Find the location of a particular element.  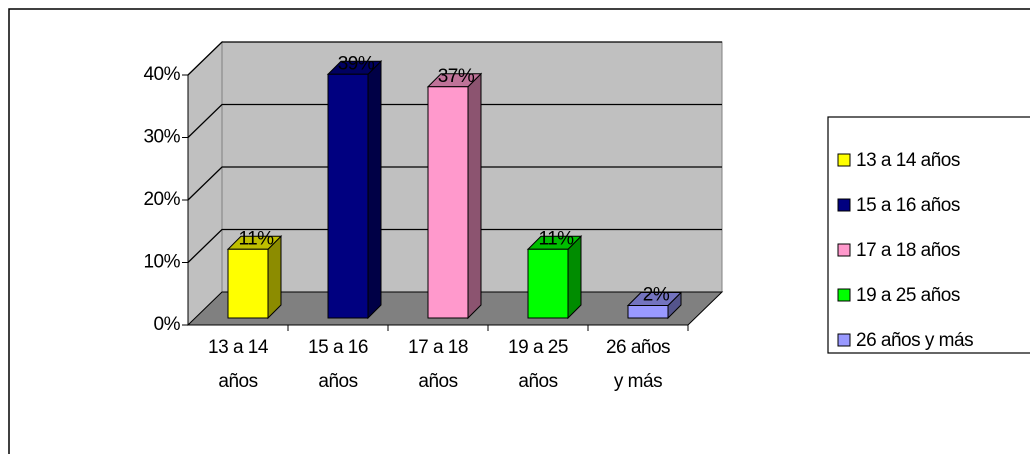

y-tick-label: 20% is located at coordinates (161, 199).